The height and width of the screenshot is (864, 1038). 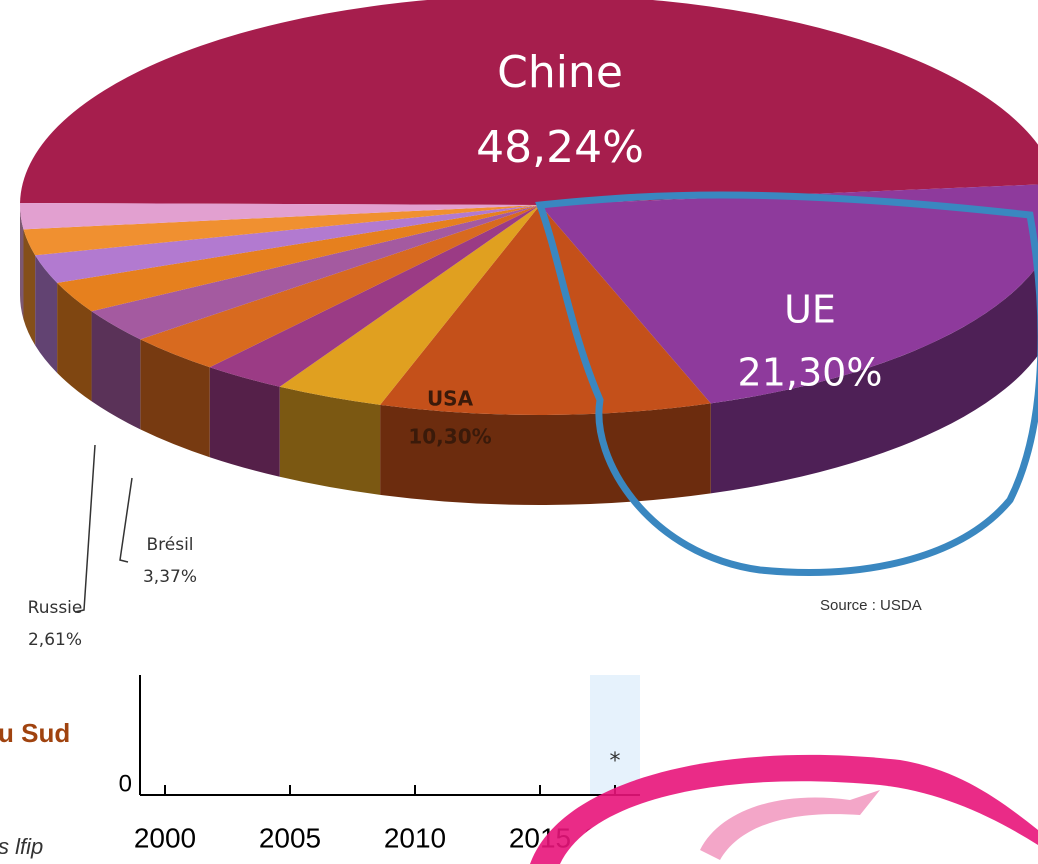 What do you see at coordinates (810, 373) in the screenshot?
I see `slice-value: 21,30%` at bounding box center [810, 373].